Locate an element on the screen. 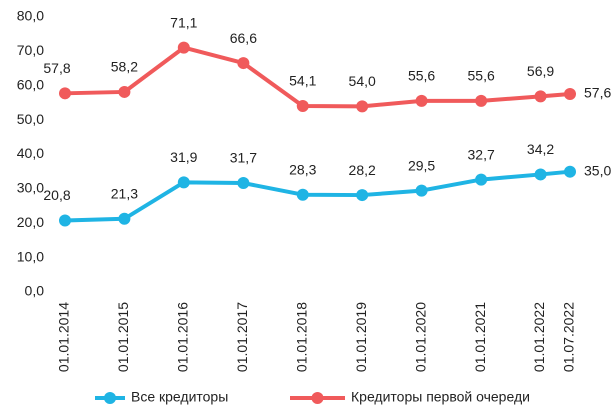 This screenshot has width=616, height=413. x-tick-label: 01.07.2022 is located at coordinates (569, 337).